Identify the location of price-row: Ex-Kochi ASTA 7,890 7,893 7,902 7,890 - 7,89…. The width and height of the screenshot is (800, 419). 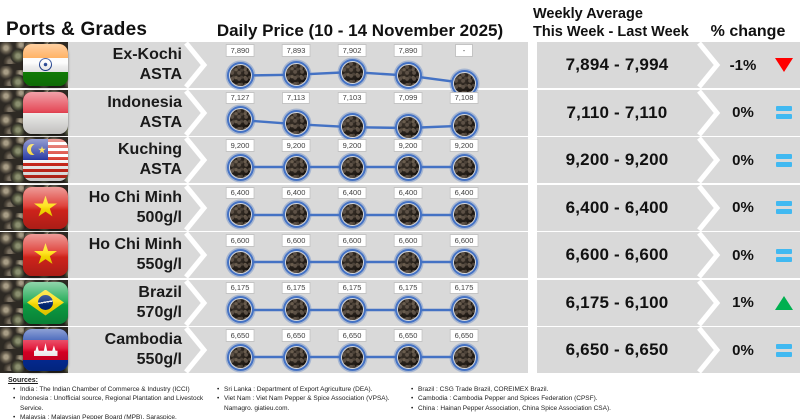
(400, 68).